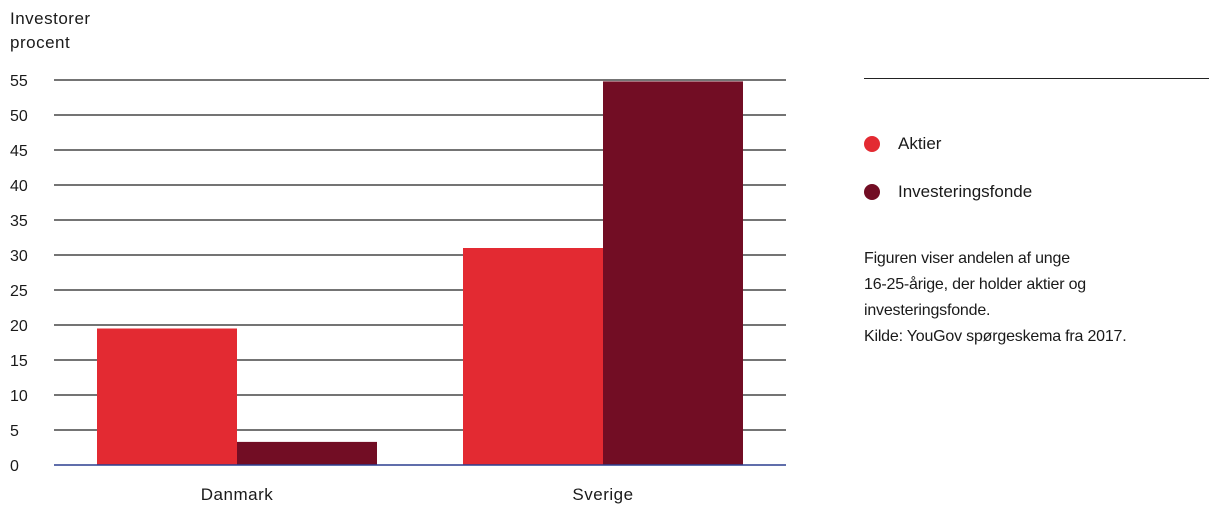  I want to click on y-tick-label-20: 20, so click(19, 326).